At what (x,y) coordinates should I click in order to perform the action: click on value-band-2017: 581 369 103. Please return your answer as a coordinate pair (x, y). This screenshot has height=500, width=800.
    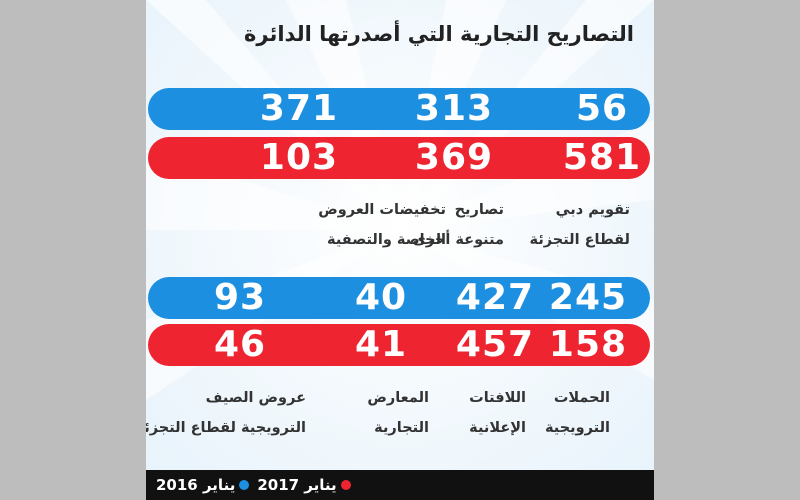
    Looking at the image, I should click on (399, 158).